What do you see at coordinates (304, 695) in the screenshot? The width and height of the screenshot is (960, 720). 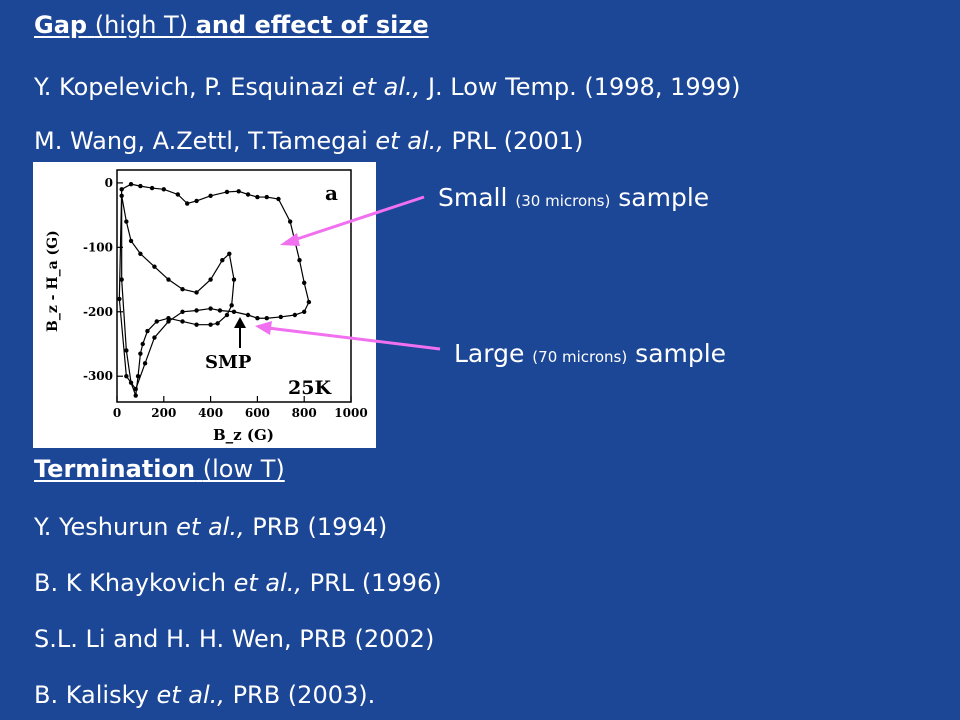 I see `ref-journal: PRB (2003).` at bounding box center [304, 695].